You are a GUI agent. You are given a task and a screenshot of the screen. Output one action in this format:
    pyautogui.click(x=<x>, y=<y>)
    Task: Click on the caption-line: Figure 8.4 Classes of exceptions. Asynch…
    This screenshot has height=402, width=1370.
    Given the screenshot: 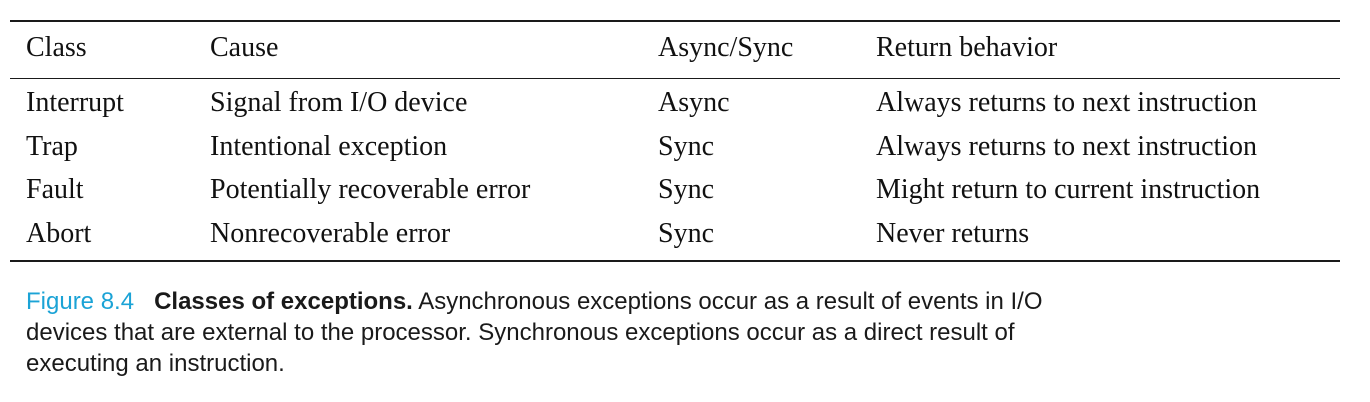 What is the action you would take?
    pyautogui.click(x=686, y=301)
    